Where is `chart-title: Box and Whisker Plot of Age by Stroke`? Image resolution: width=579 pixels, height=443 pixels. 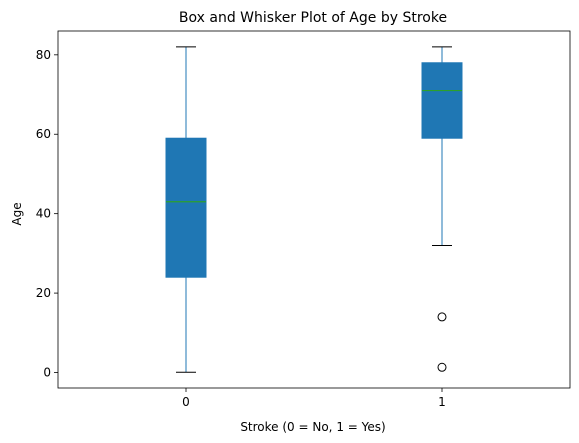
chart-title: Box and Whisker Plot of Age by Stroke is located at coordinates (313, 18).